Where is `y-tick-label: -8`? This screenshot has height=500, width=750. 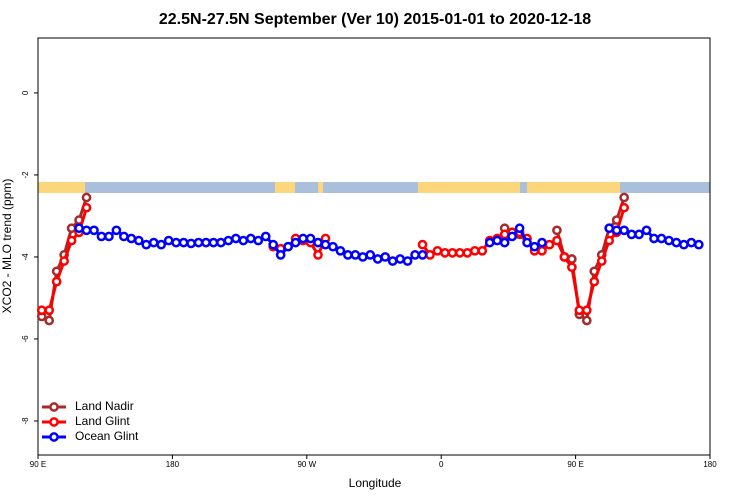
y-tick-label: -8 is located at coordinates (25, 421).